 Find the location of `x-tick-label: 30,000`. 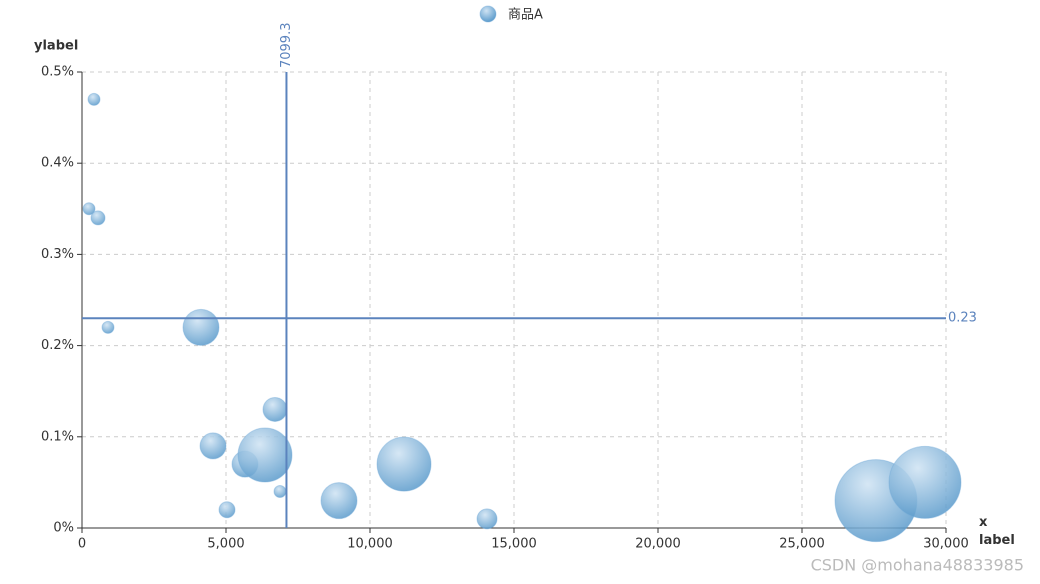

x-tick-label: 30,000 is located at coordinates (946, 544).